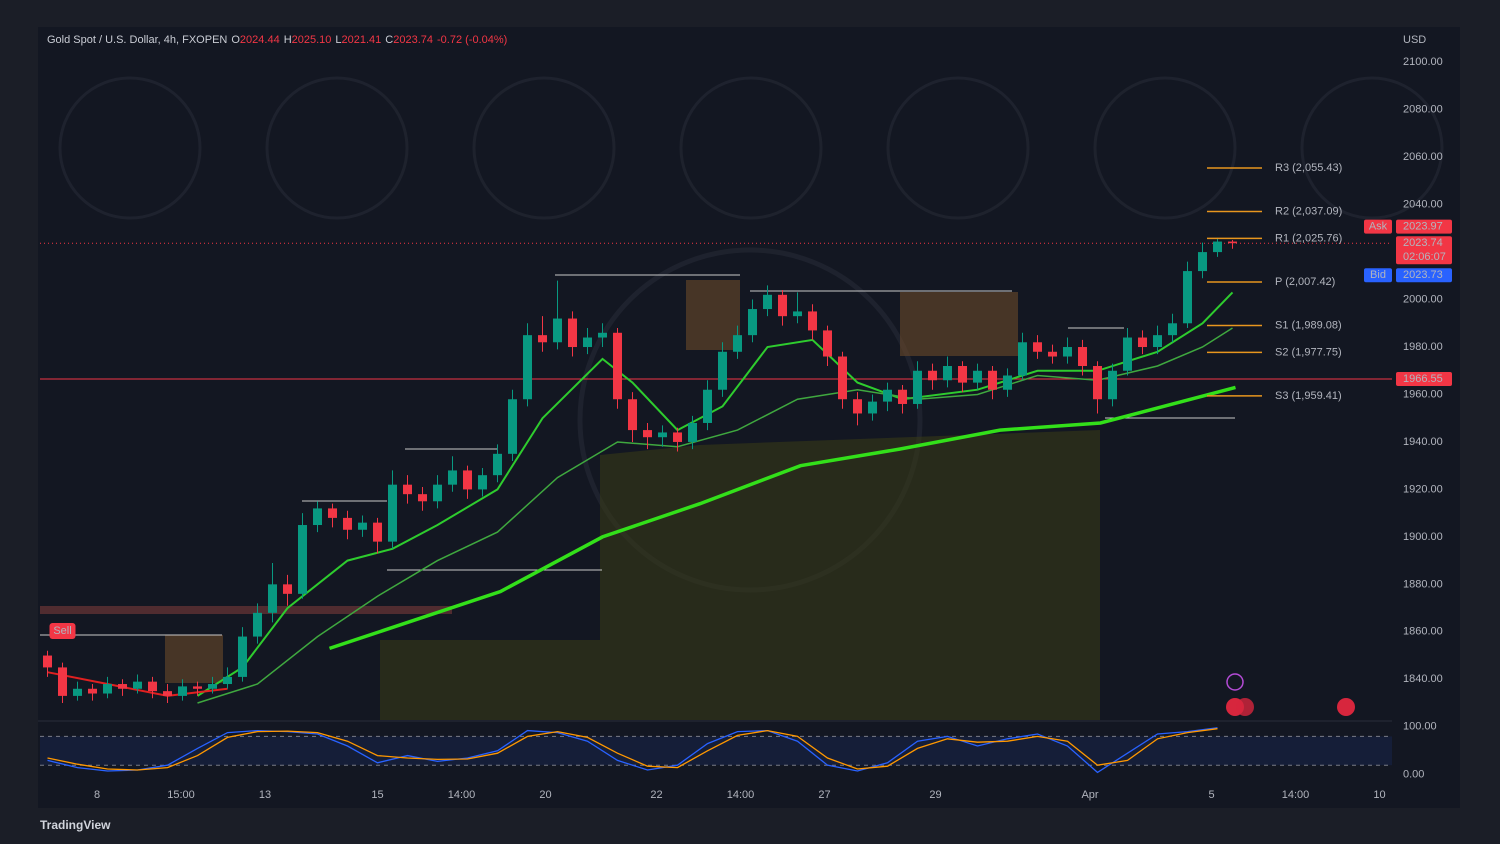 The image size is (1500, 844). I want to click on bid-value: 2023.73, so click(1423, 275).